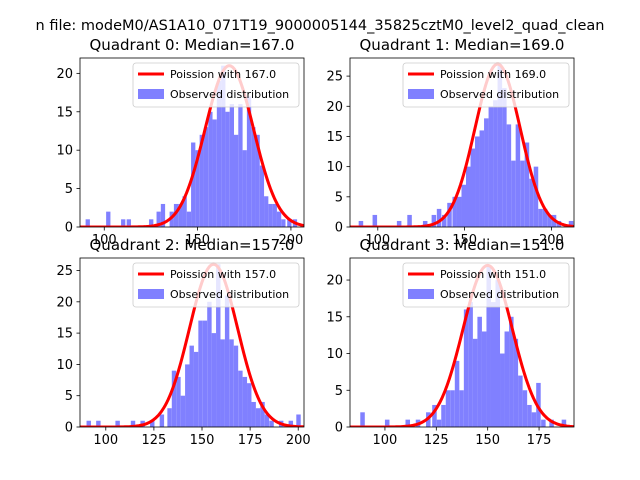 The width and height of the screenshot is (640, 480). What do you see at coordinates (250, 440) in the screenshot?
I see `x-tick-label: 175` at bounding box center [250, 440].